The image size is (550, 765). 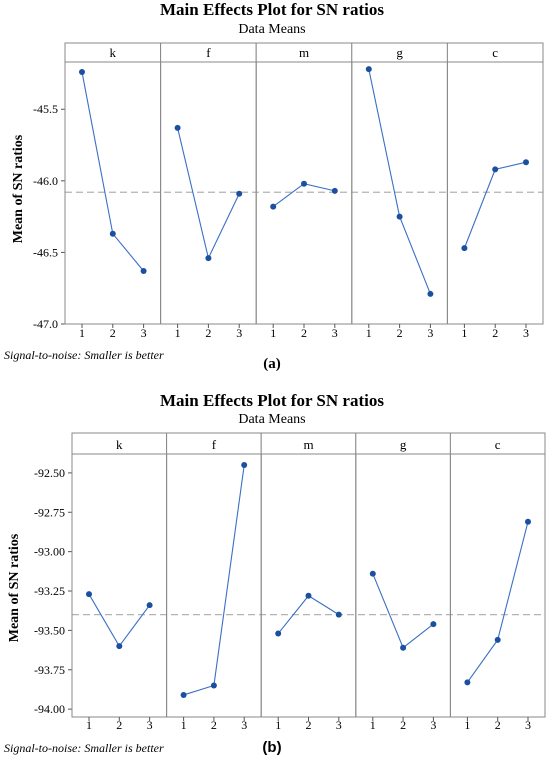 What do you see at coordinates (49, 473) in the screenshot?
I see `y-tick-label: -92.50` at bounding box center [49, 473].